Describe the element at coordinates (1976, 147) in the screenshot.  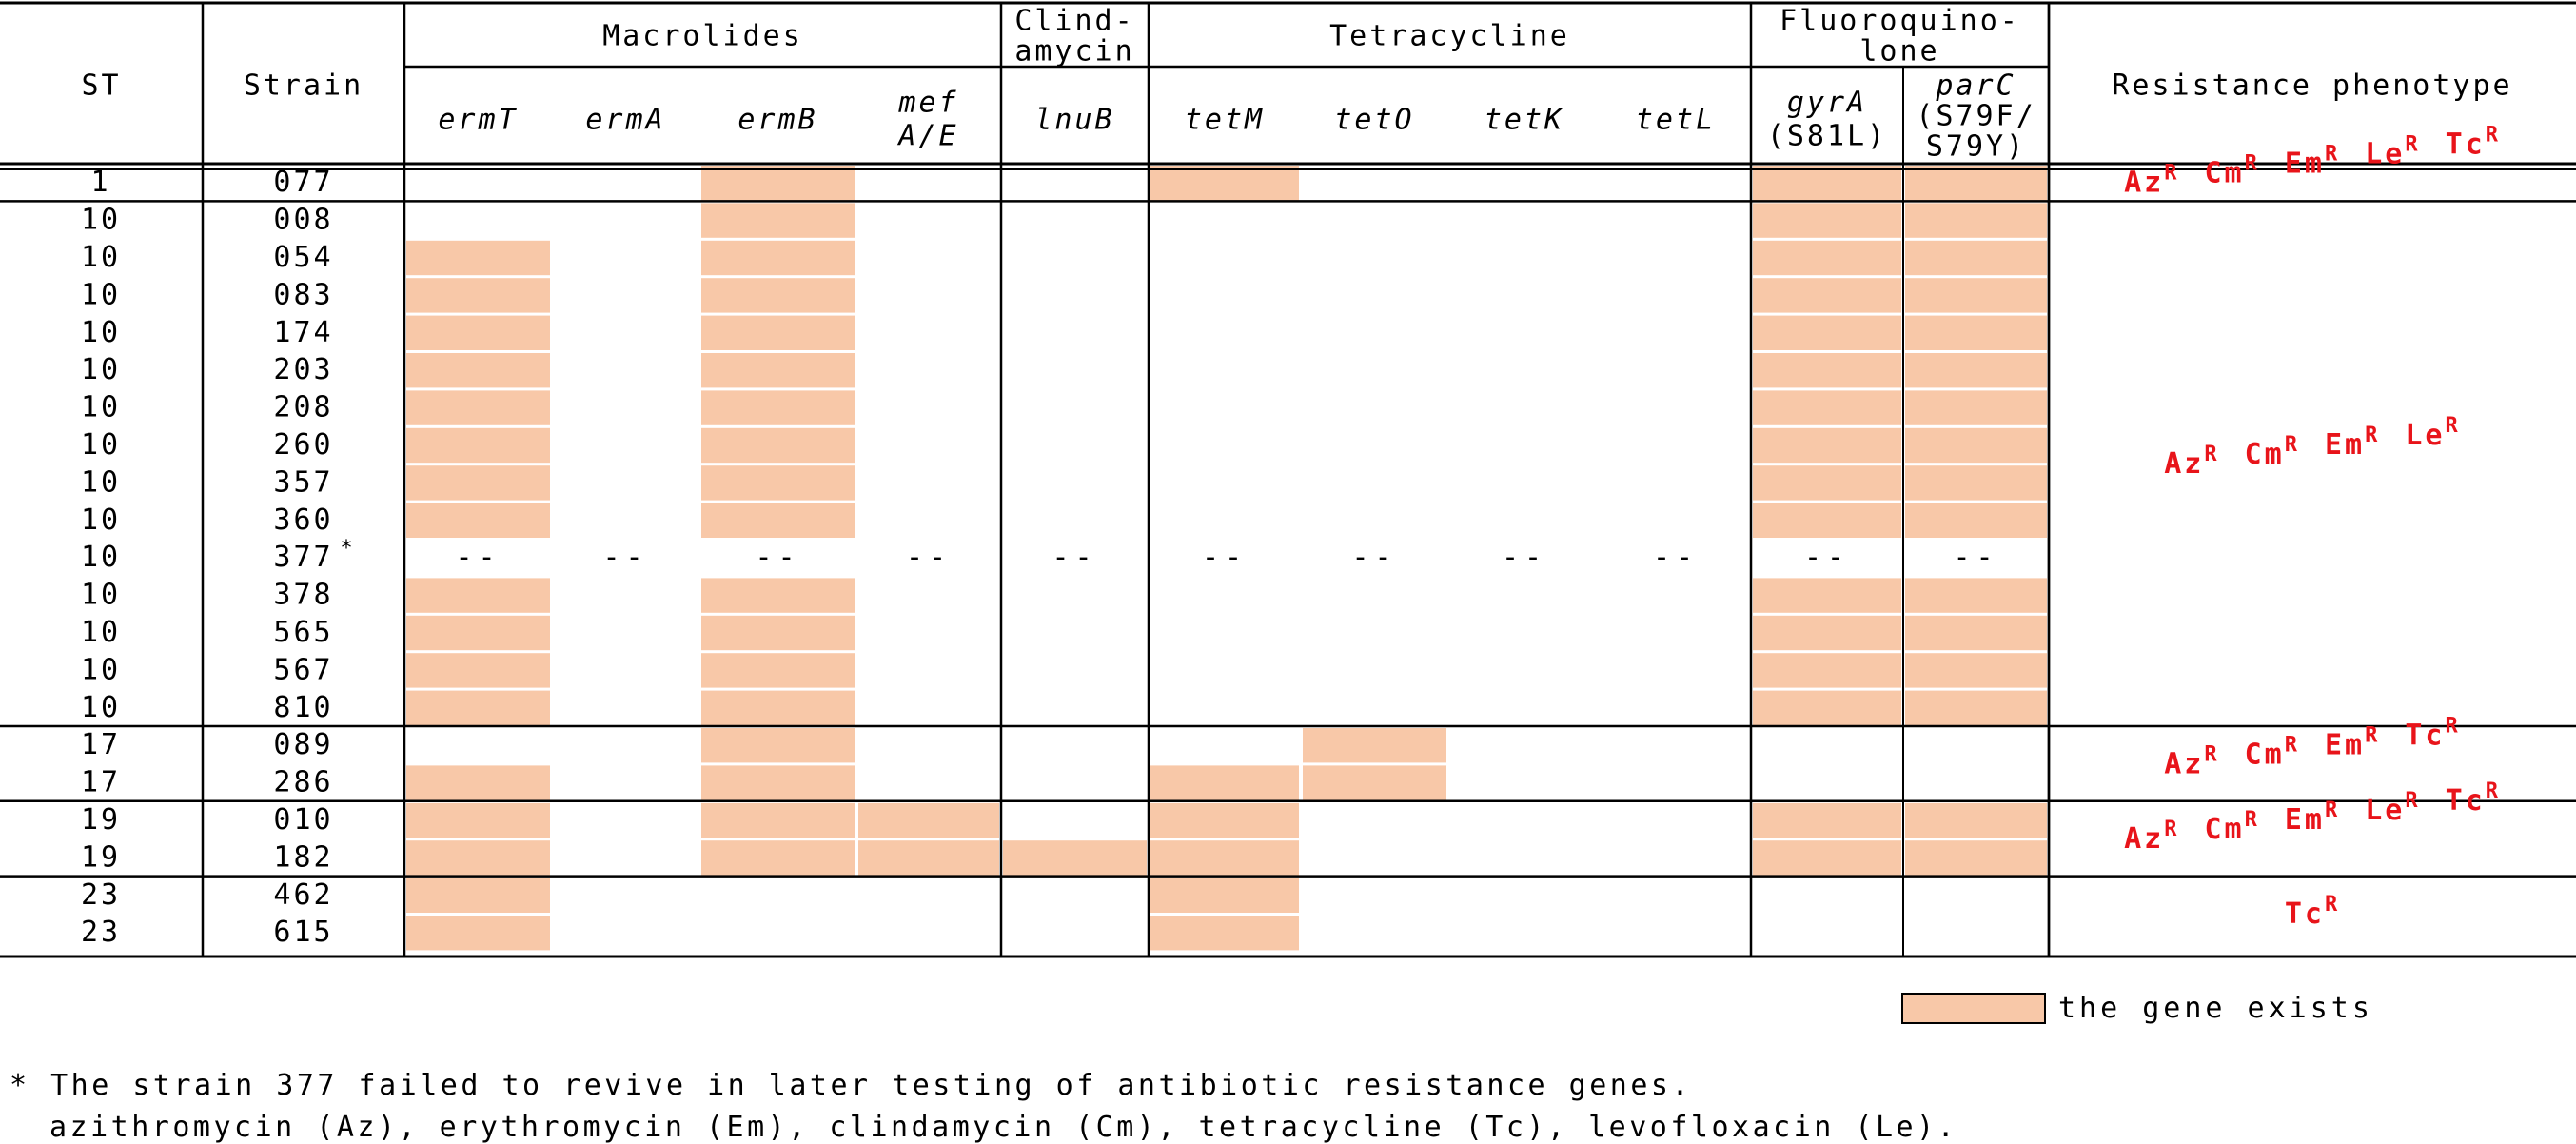
I see `gene-header: S79Y)` at that location.